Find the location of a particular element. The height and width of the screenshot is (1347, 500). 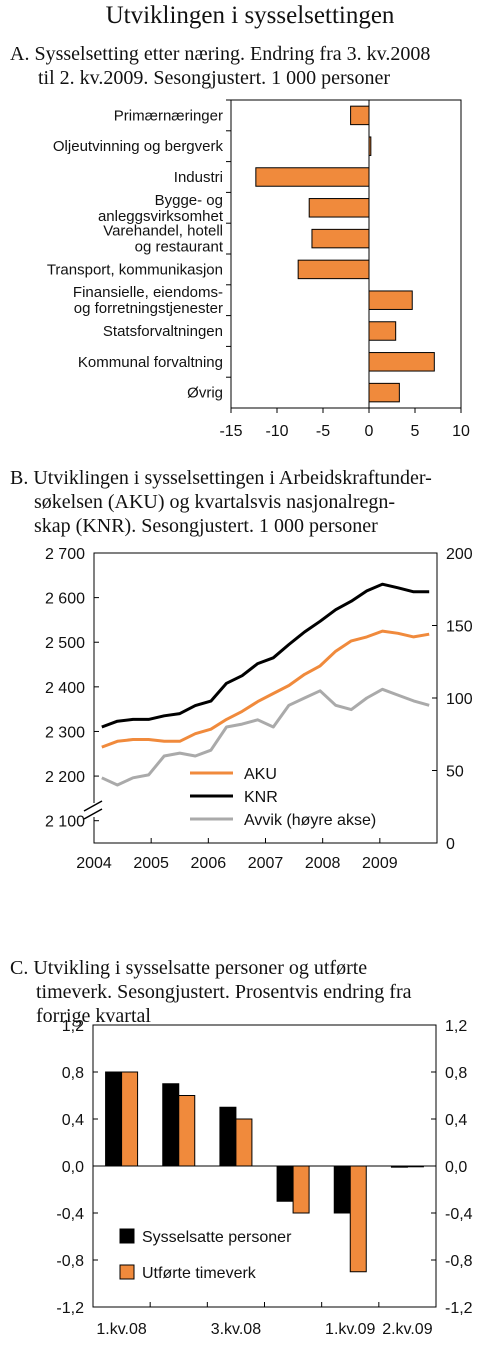

panel-c-left-tick-label: -1,2 is located at coordinates (70, 1308).